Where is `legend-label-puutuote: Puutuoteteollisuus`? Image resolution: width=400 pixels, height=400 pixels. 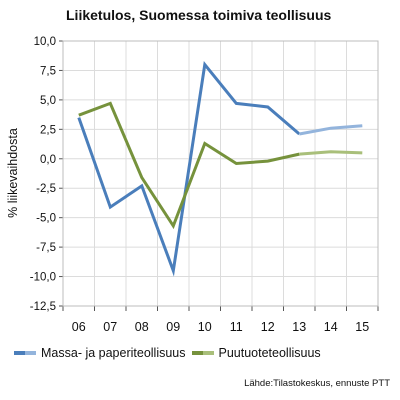 legend-label-puutuote: Puutuoteteollisuus is located at coordinates (269, 353).